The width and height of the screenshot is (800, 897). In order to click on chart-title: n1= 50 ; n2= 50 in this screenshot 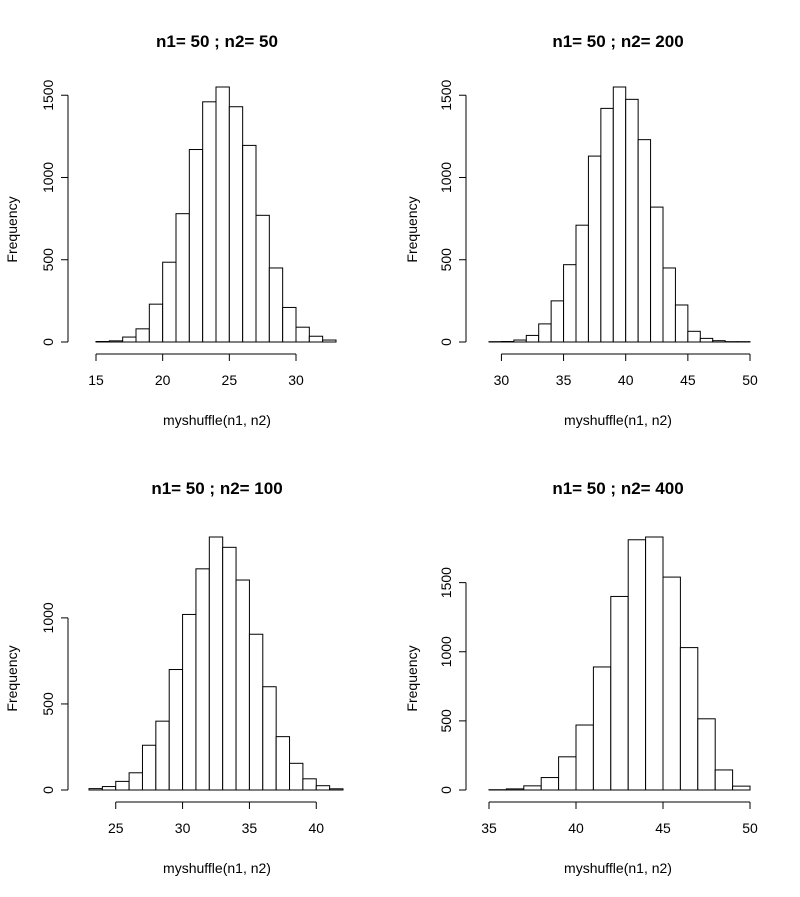, I will do `click(217, 41)`.